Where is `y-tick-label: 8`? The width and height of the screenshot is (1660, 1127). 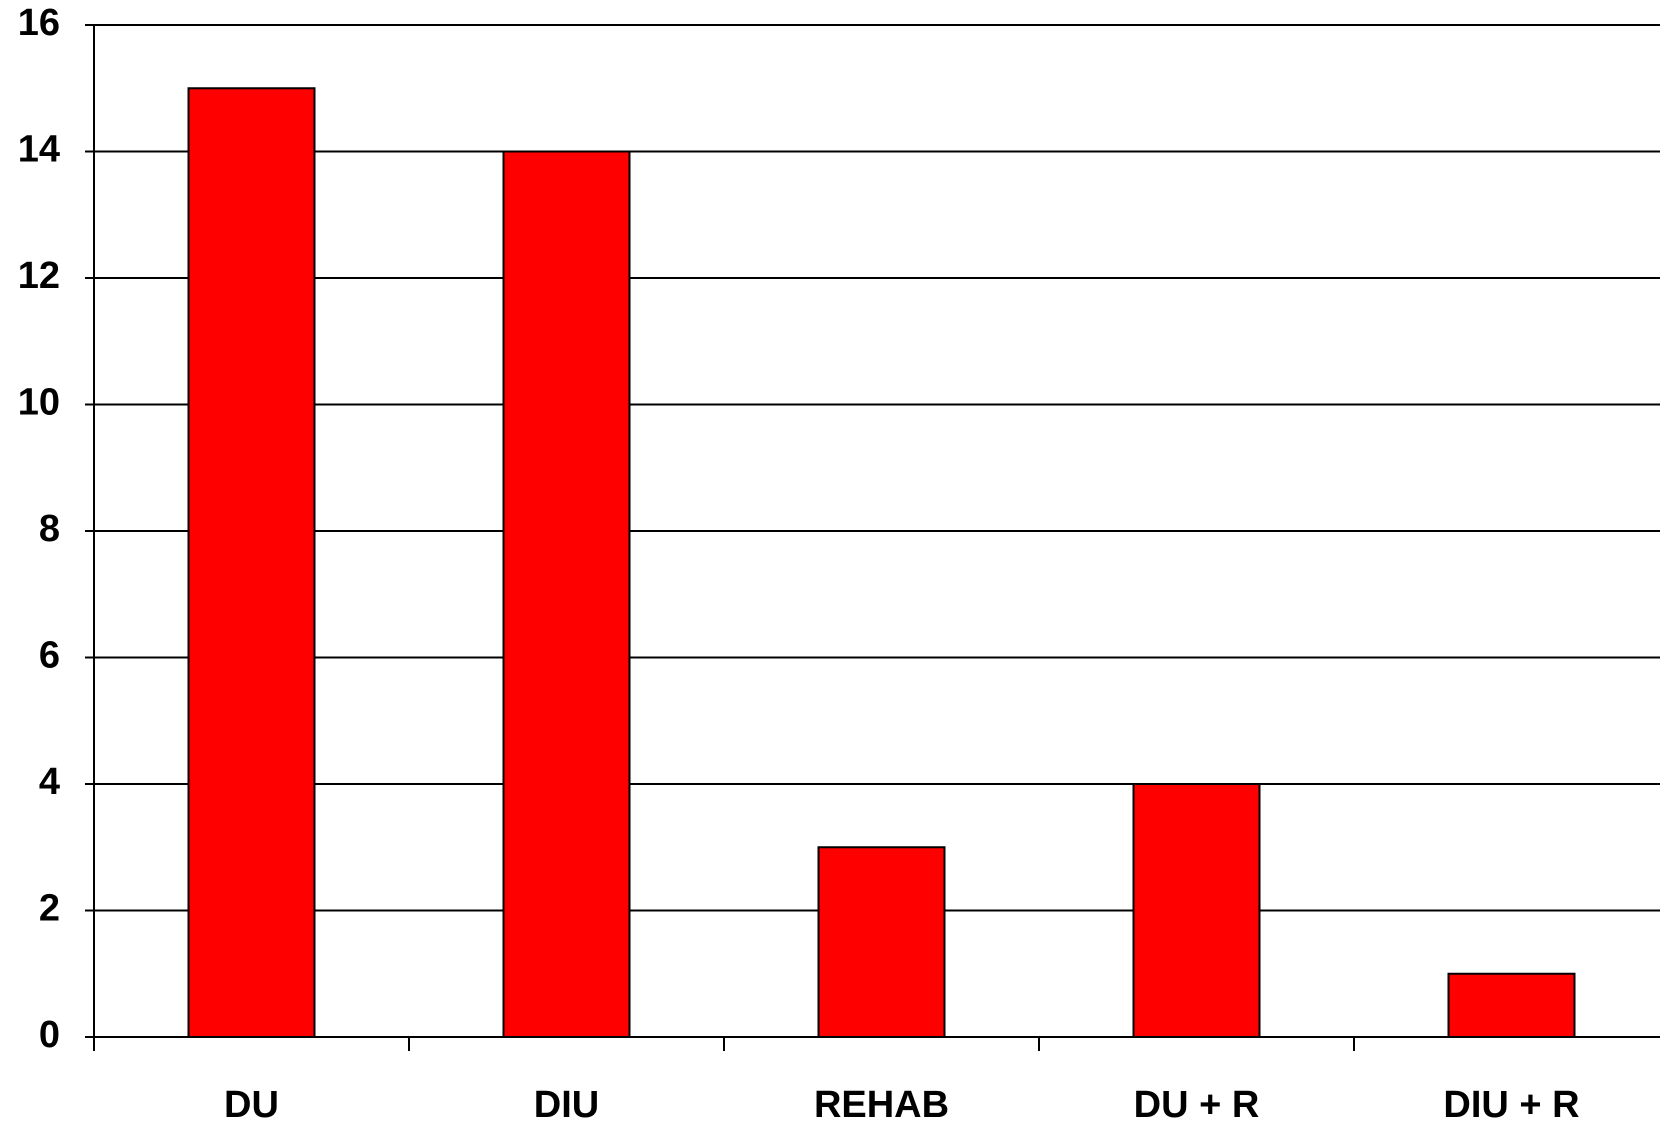 y-tick-label: 8 is located at coordinates (49, 529).